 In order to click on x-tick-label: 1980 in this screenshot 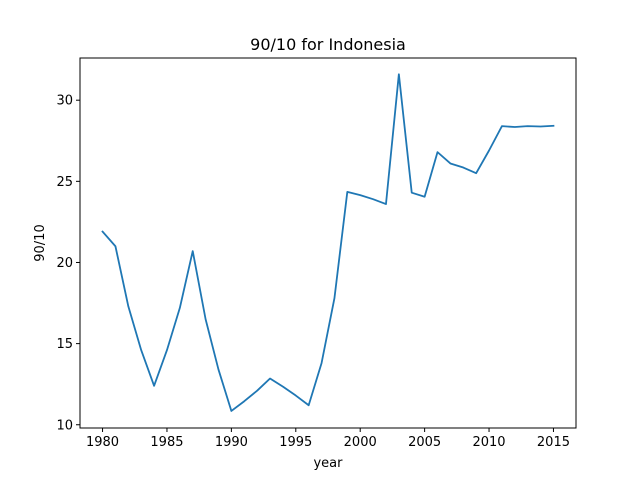, I will do `click(102, 442)`.